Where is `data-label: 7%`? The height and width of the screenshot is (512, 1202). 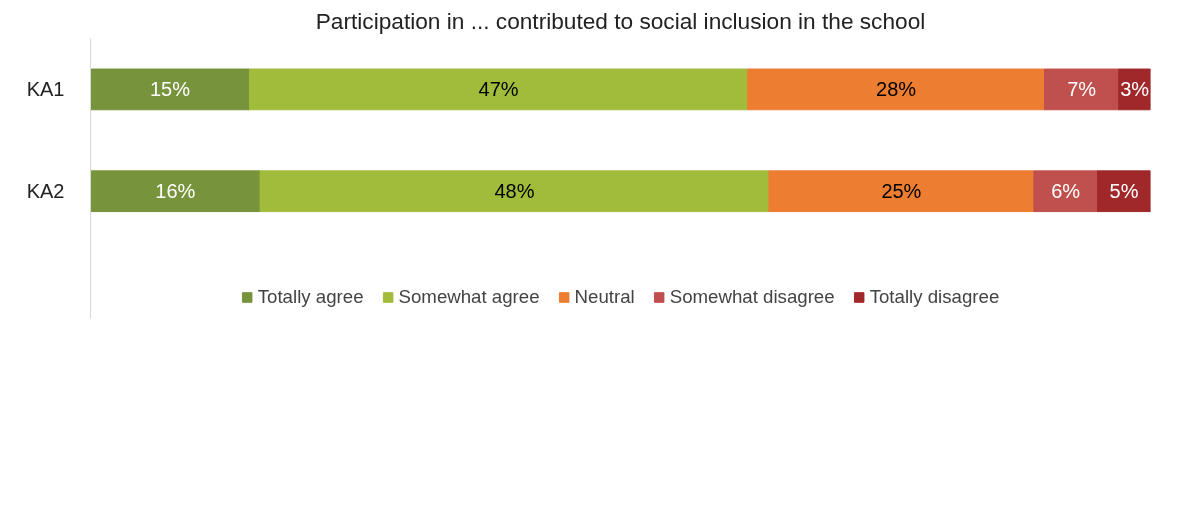 data-label: 7% is located at coordinates (1082, 89).